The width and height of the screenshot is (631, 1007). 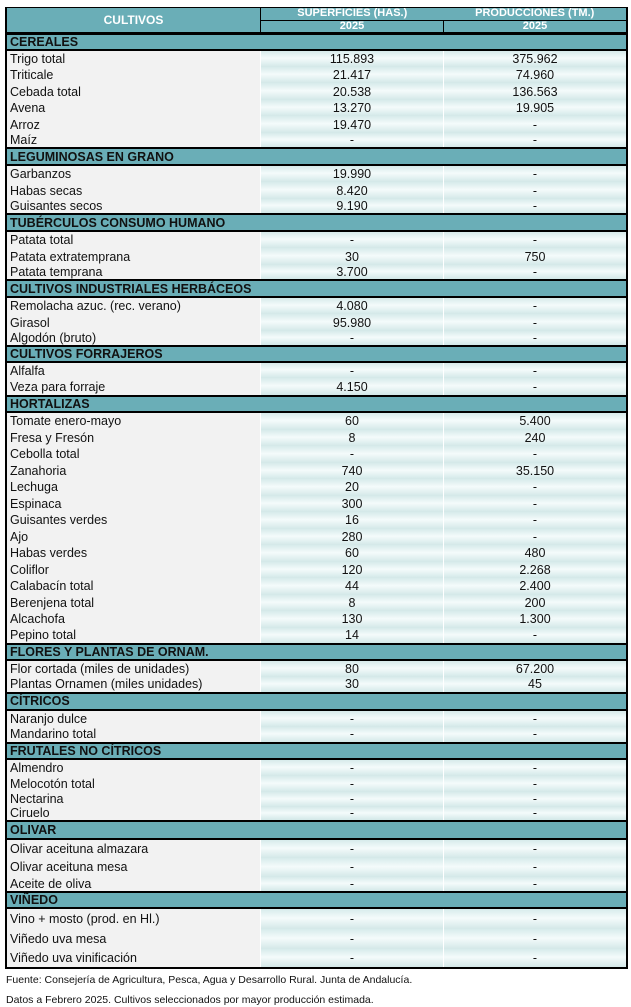 I want to click on crop-name: Zanahoria, so click(x=133, y=470).